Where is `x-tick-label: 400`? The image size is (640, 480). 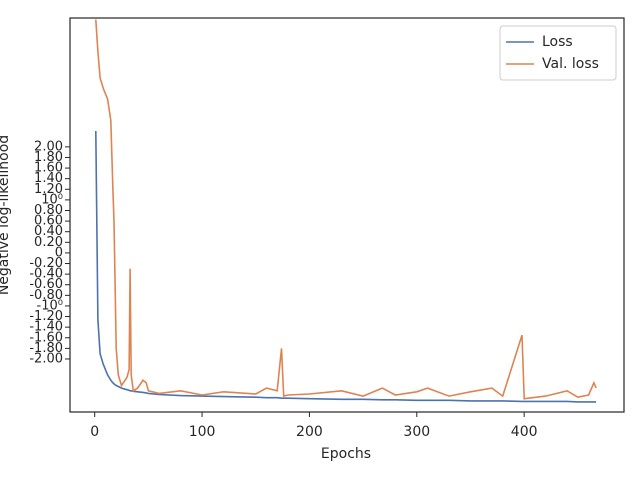
x-tick-label: 400 is located at coordinates (524, 432).